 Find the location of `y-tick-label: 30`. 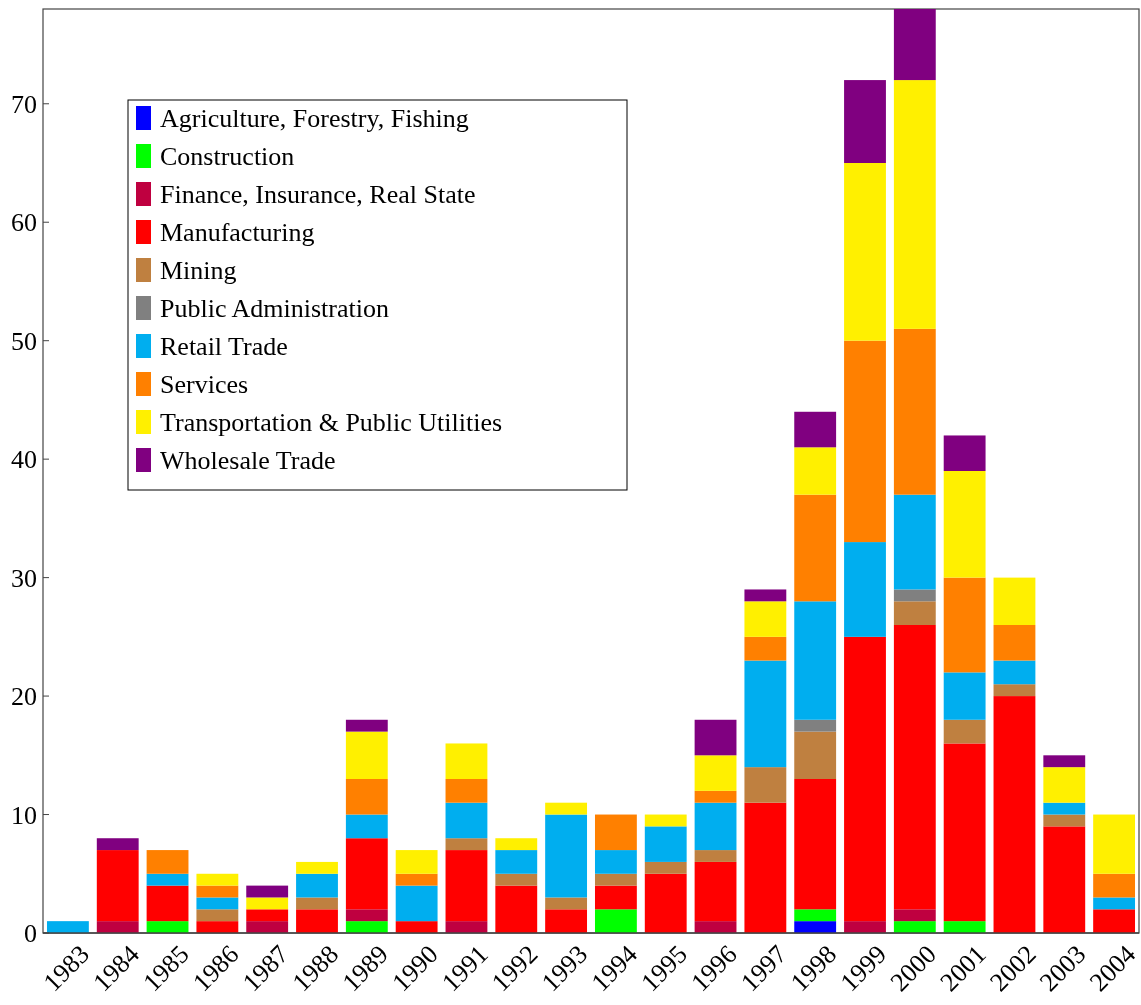

y-tick-label: 30 is located at coordinates (24, 578).